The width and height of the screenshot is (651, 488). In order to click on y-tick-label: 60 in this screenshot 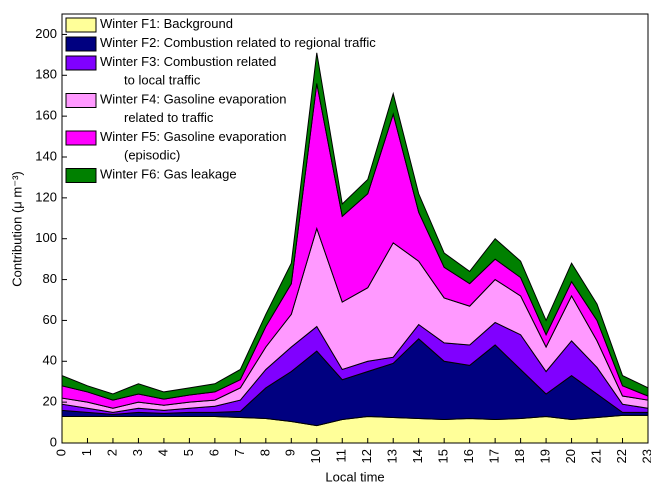, I will do `click(50, 319)`.